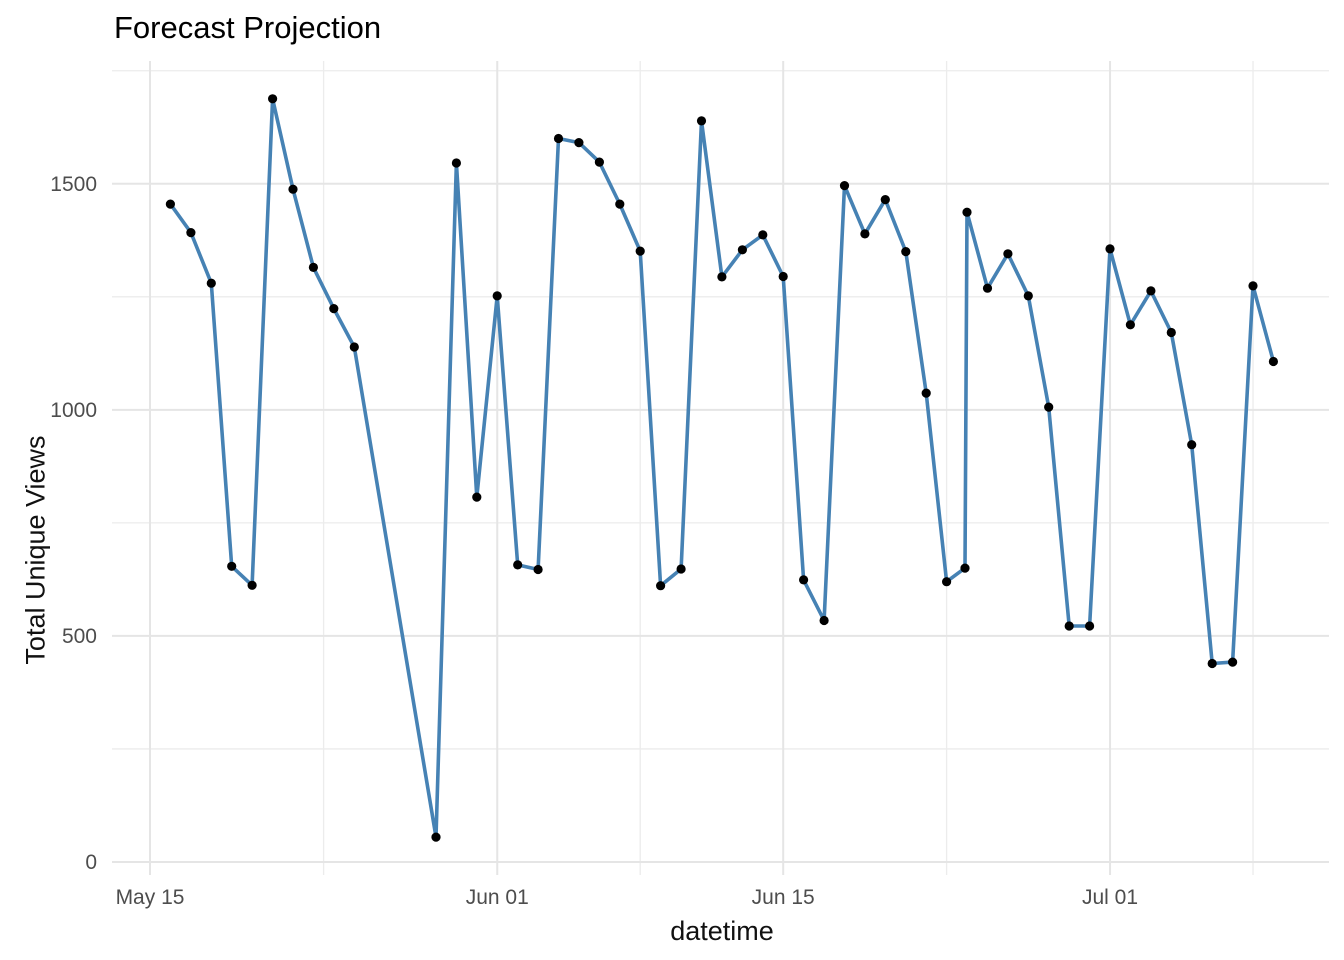  What do you see at coordinates (248, 27) in the screenshot?
I see `chart-title: Forecast Projection` at bounding box center [248, 27].